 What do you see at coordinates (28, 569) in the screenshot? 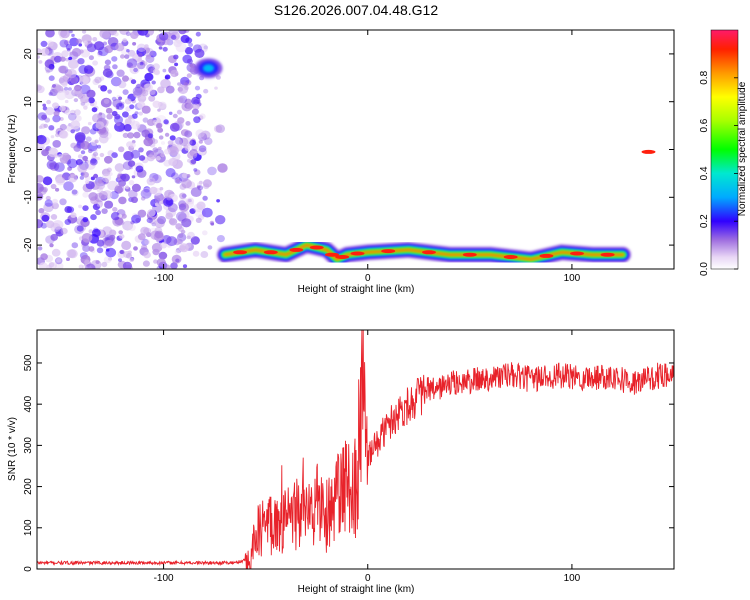
I see `y-tick-label: 0` at bounding box center [28, 569].